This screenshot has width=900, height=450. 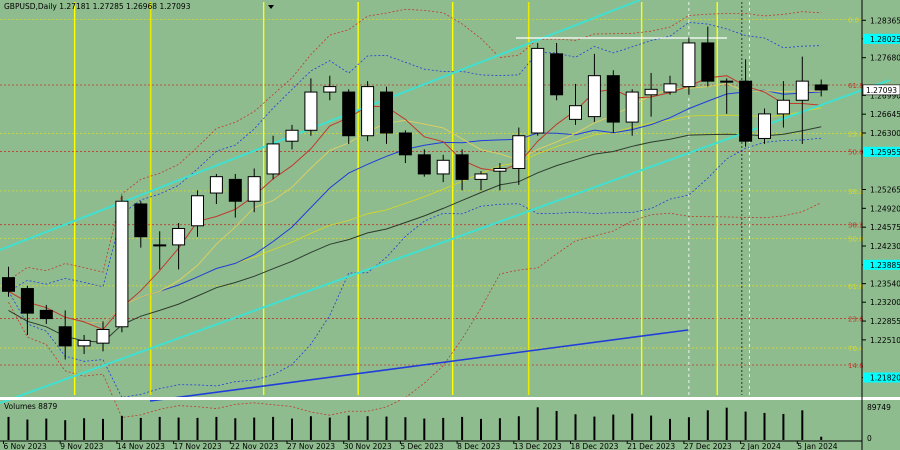 I want to click on fib-label: 23.6, so click(x=856, y=135).